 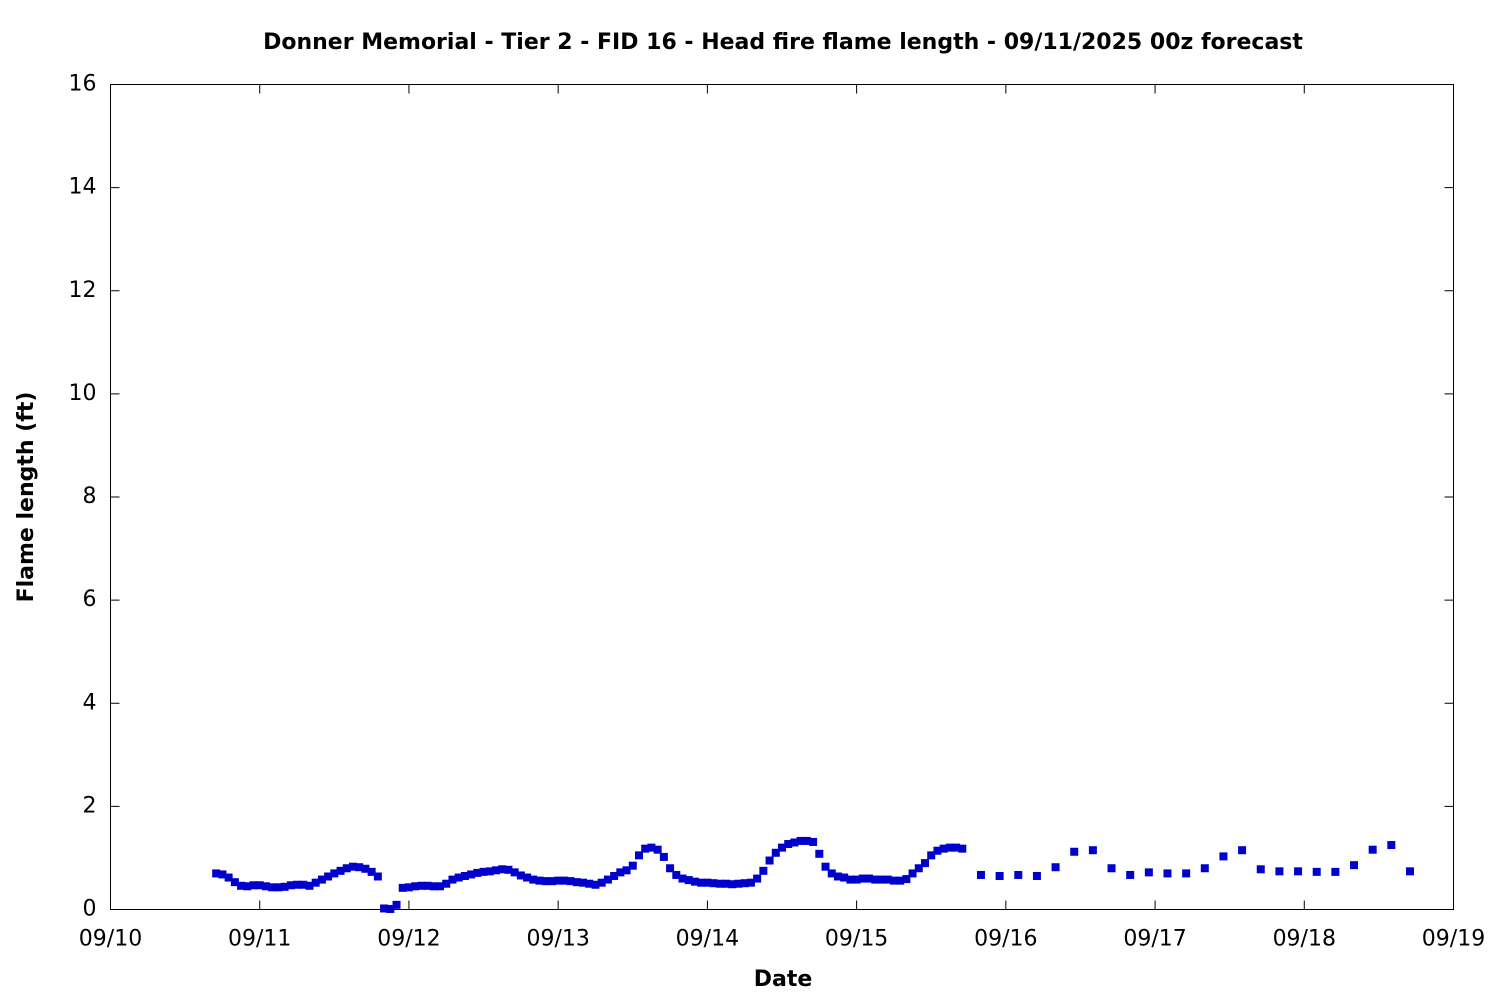 What do you see at coordinates (90, 805) in the screenshot?
I see `y-tick-label: 2` at bounding box center [90, 805].